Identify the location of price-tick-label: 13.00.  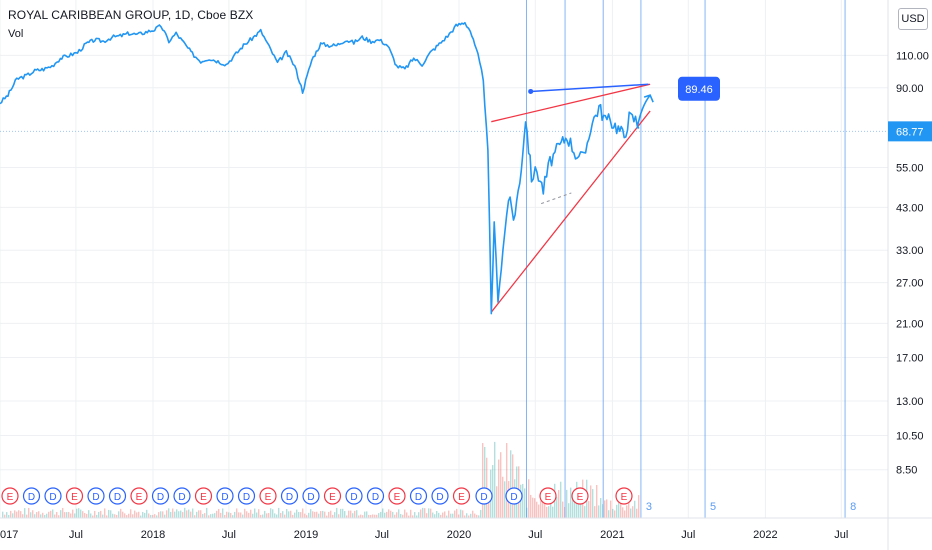
(910, 402).